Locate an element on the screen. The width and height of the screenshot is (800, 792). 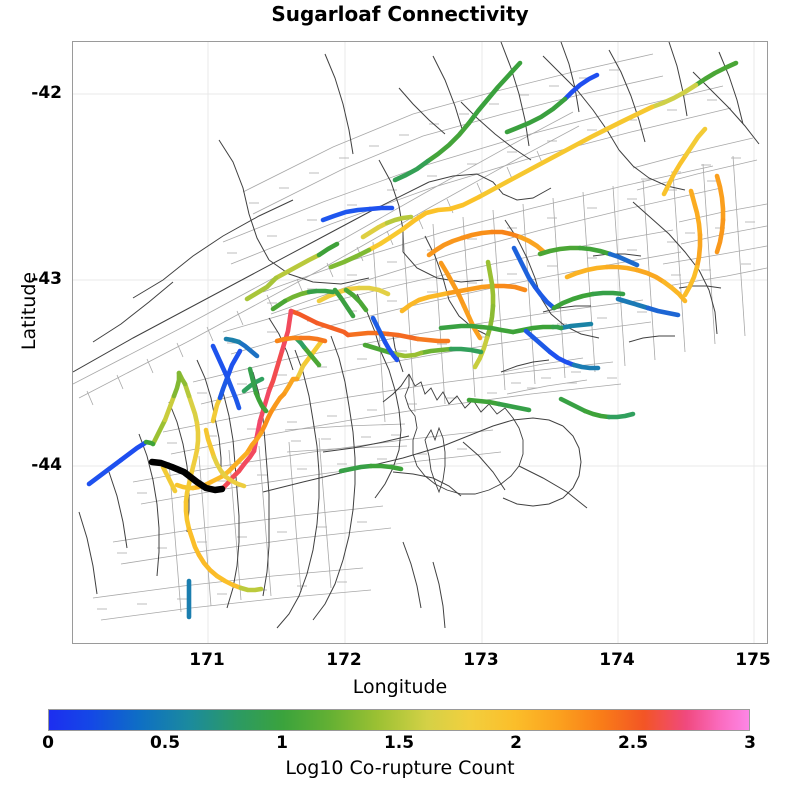
sugarloaf-fault-highlight is located at coordinates (187, 476).